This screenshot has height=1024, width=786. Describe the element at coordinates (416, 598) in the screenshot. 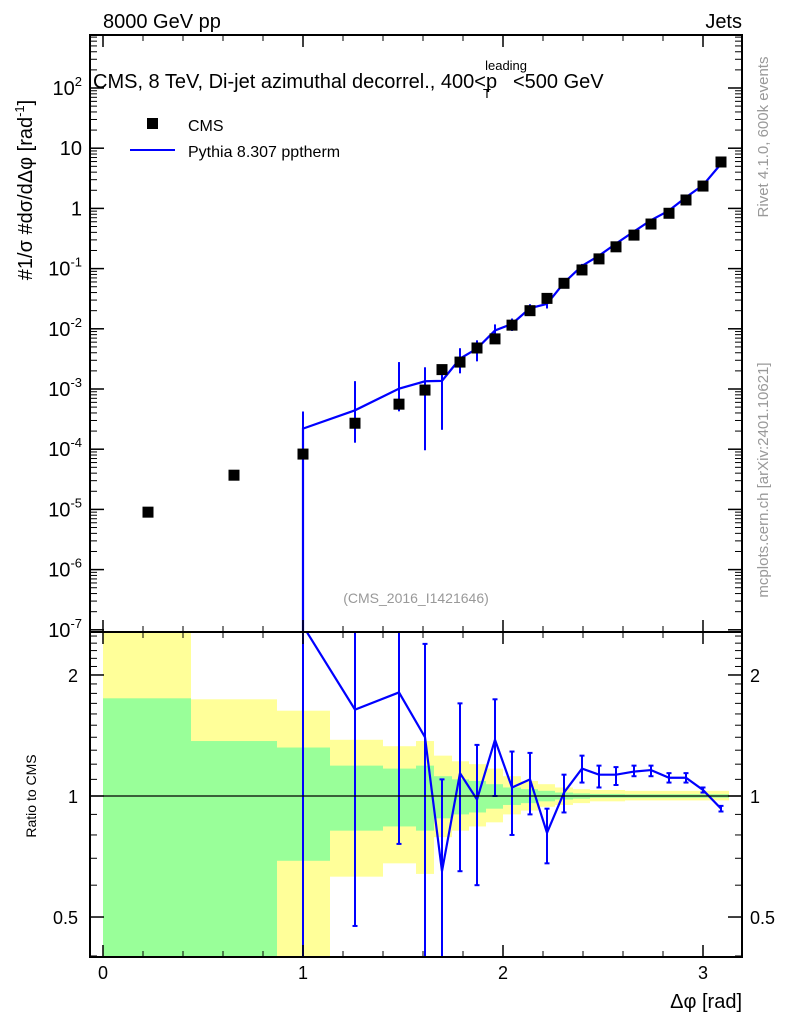

I see `analysis-id: (CMS_2016_I1421646)` at that location.